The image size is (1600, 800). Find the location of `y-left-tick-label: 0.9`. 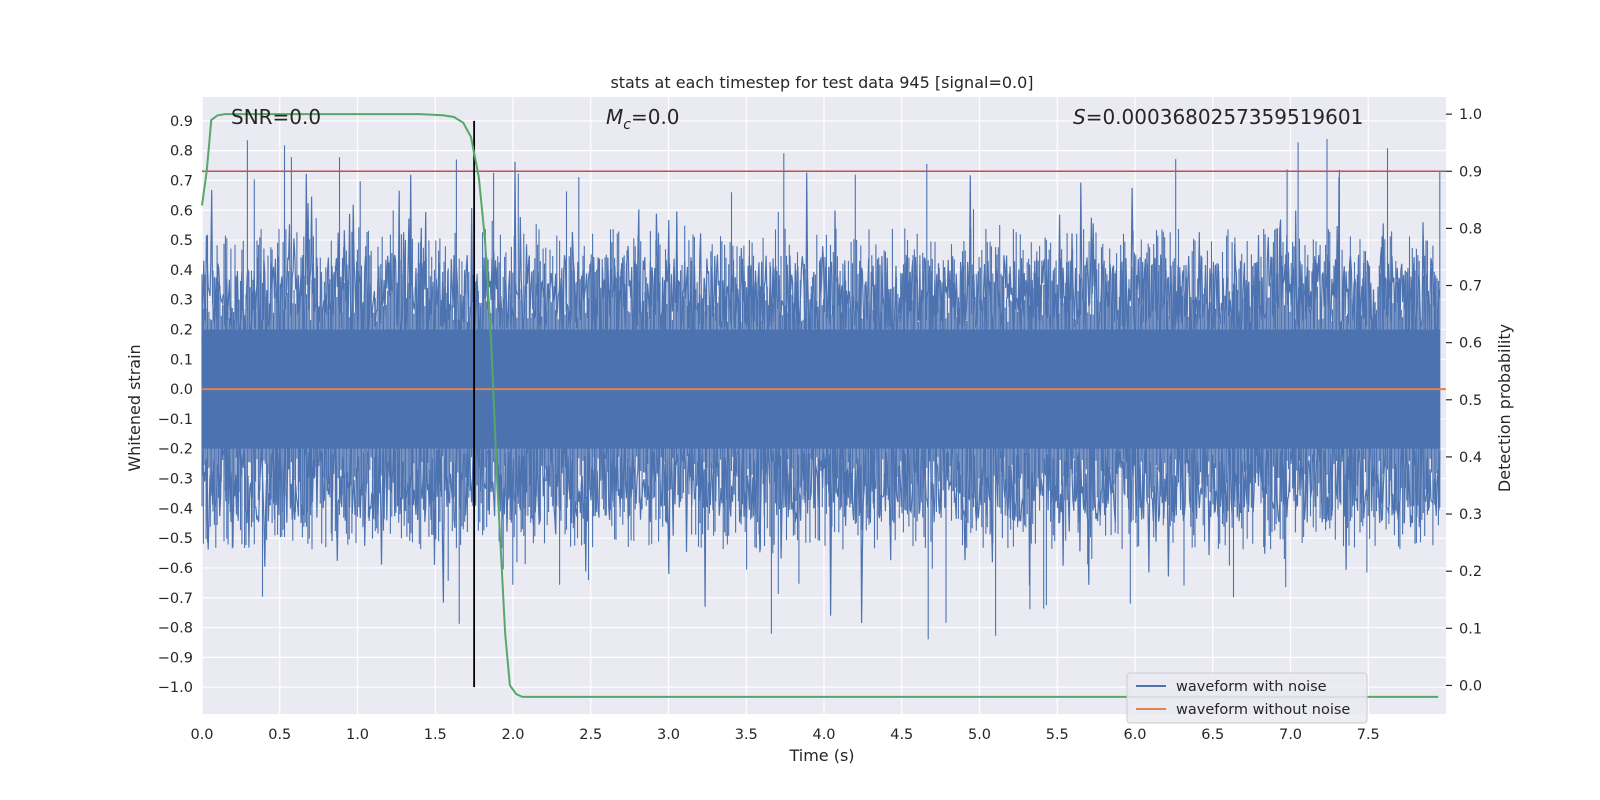

y-left-tick-label: 0.9 is located at coordinates (181, 122).